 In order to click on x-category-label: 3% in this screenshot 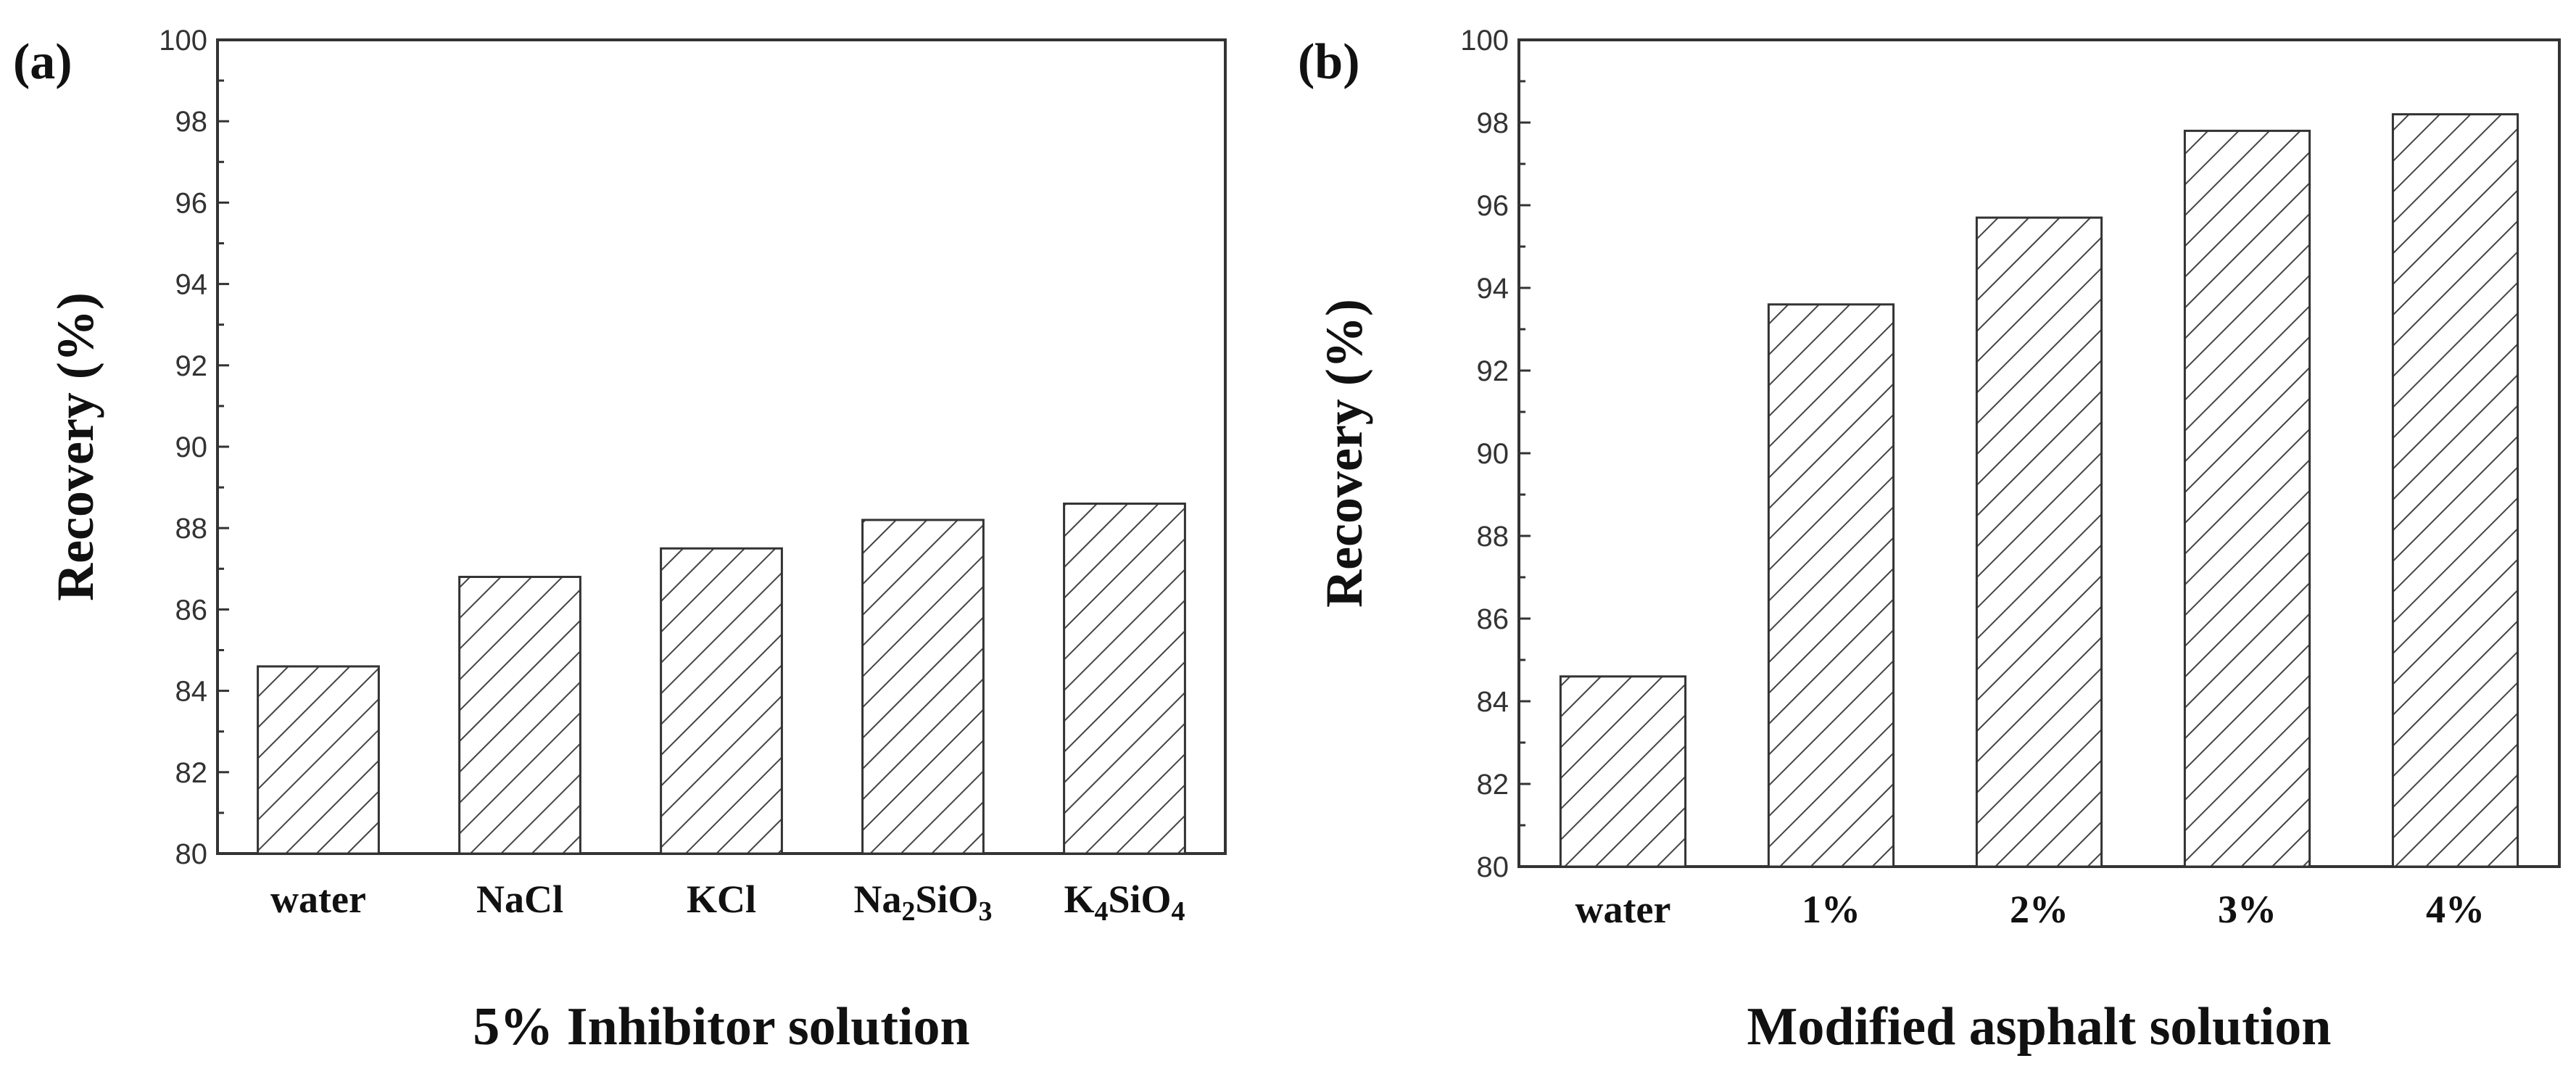, I will do `click(2247, 909)`.